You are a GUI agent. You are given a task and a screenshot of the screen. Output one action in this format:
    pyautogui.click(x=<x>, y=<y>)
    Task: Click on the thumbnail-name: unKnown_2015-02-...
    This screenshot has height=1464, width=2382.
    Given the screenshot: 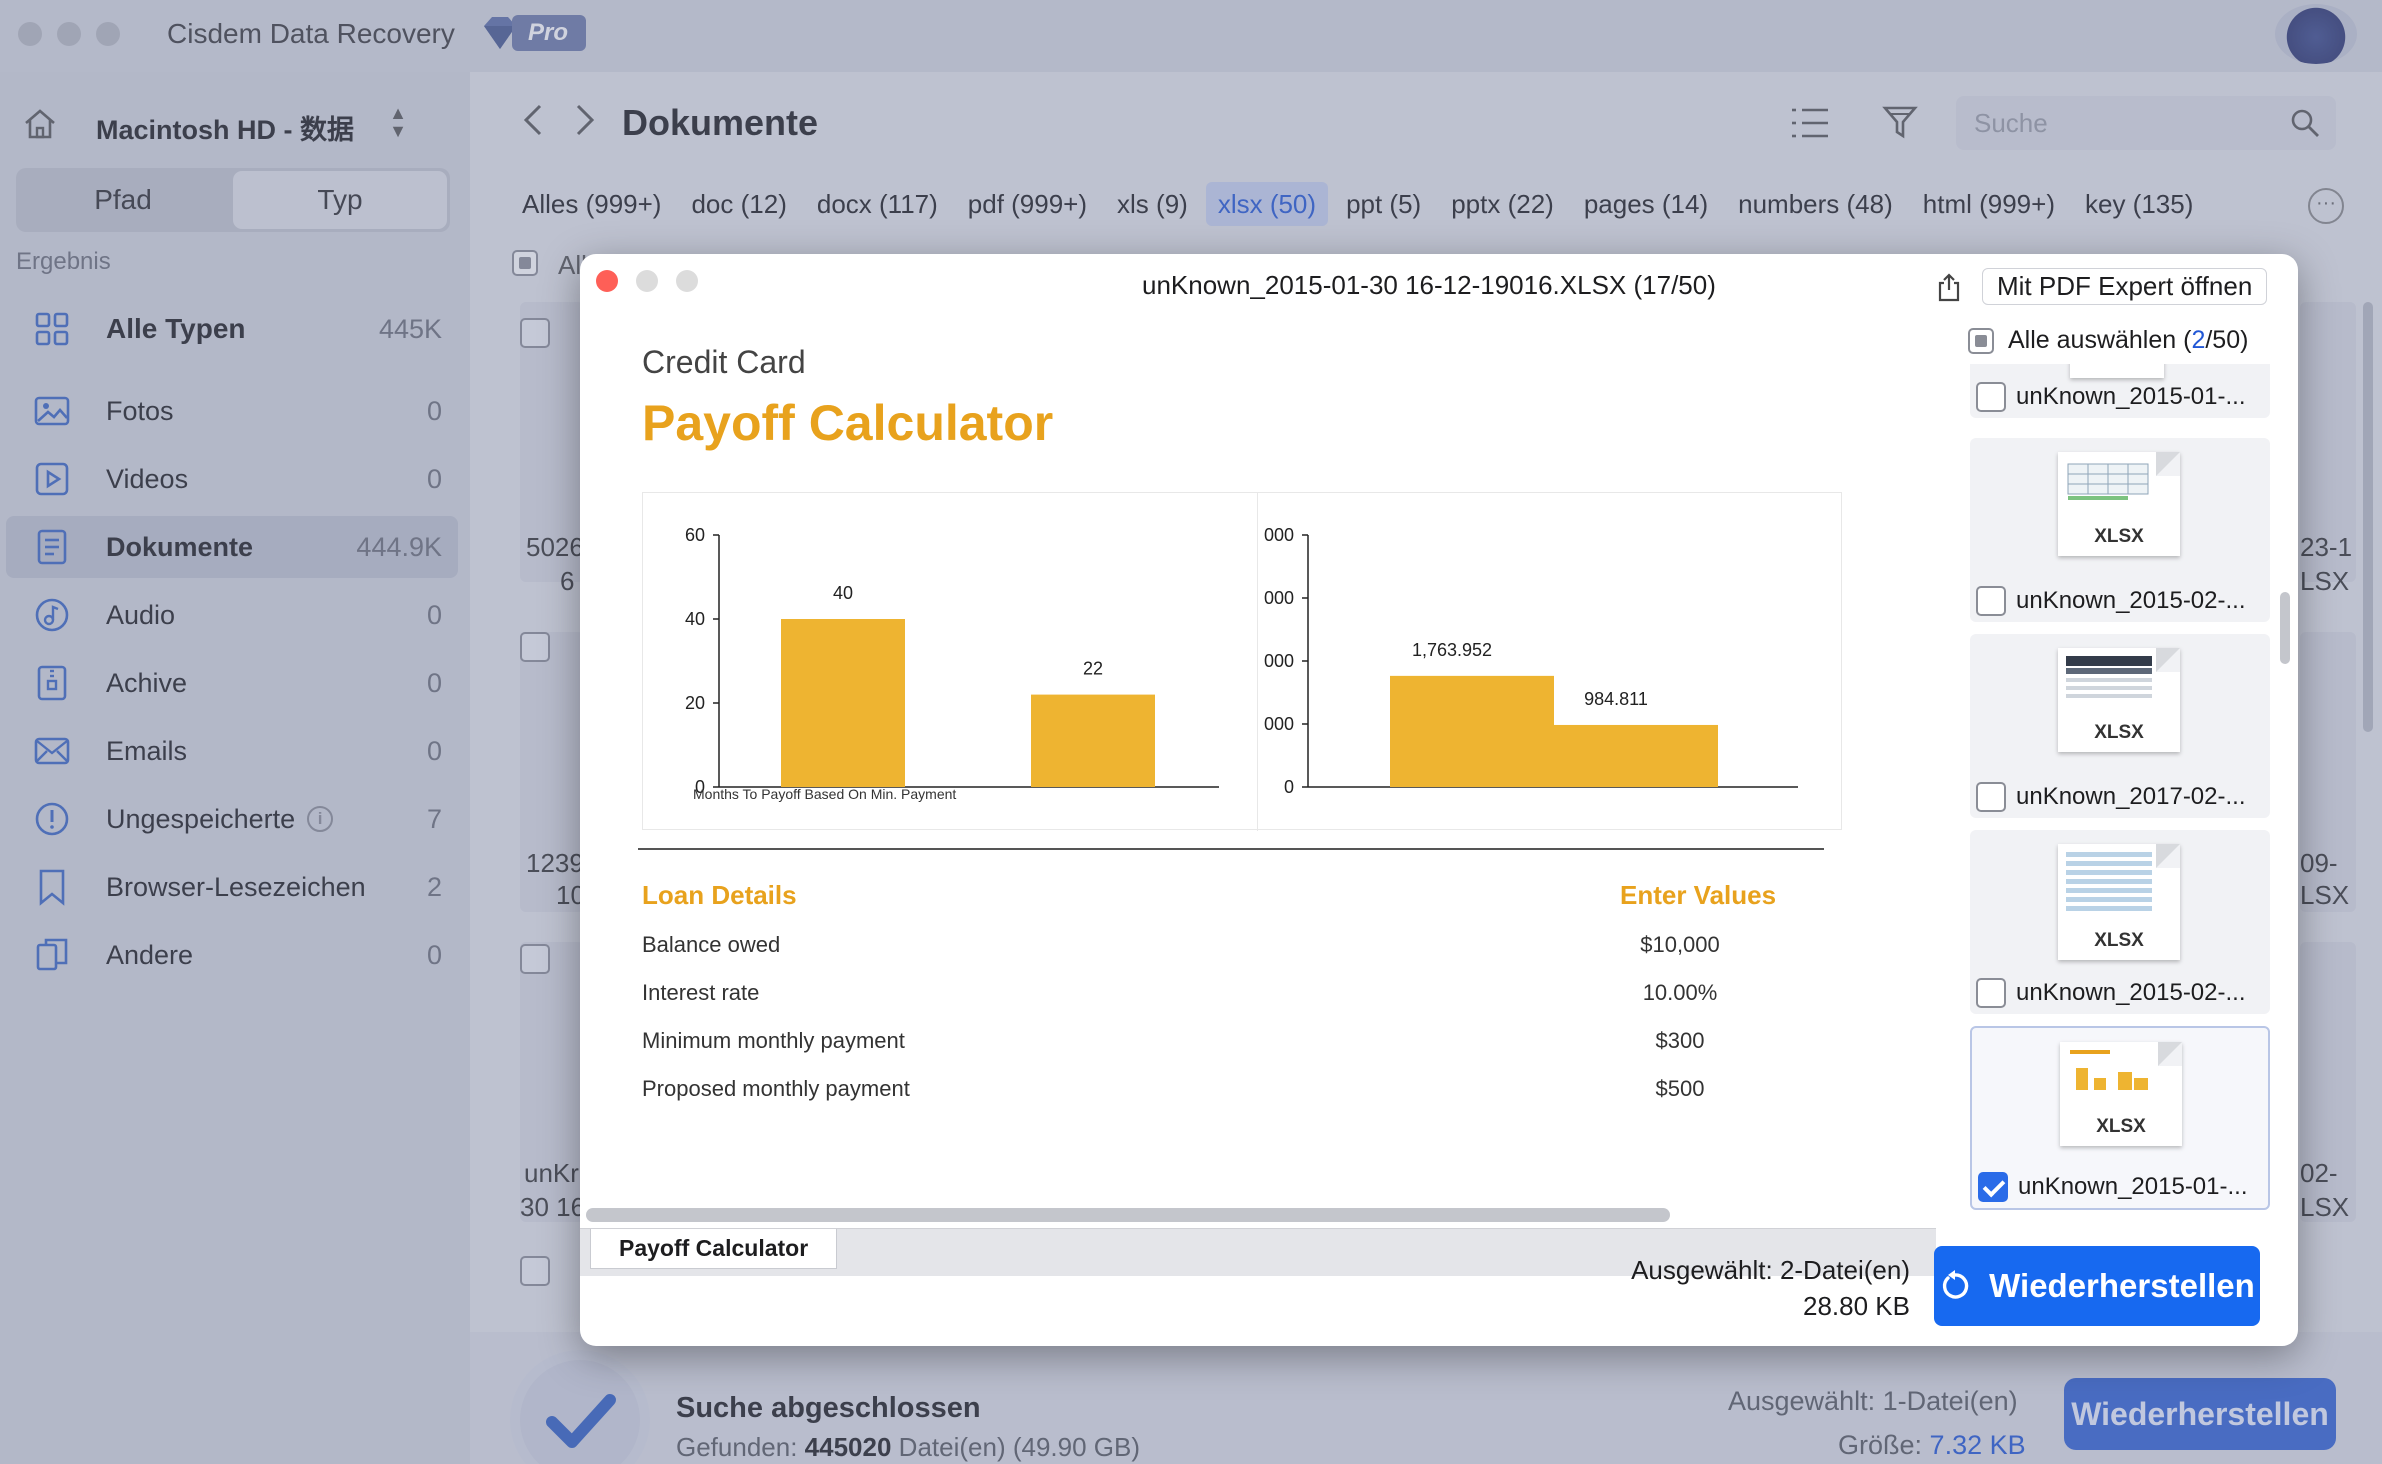 What is the action you would take?
    pyautogui.click(x=2131, y=992)
    